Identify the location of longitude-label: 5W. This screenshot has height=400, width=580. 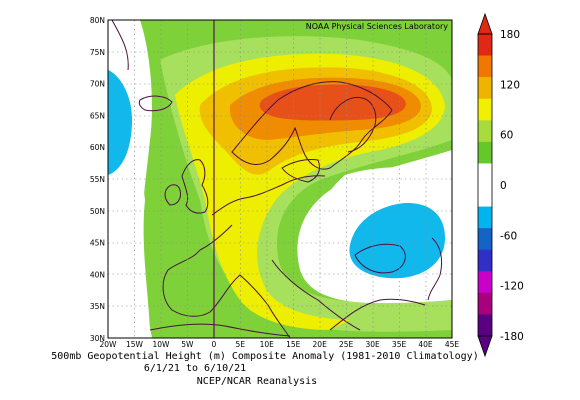
(187, 344).